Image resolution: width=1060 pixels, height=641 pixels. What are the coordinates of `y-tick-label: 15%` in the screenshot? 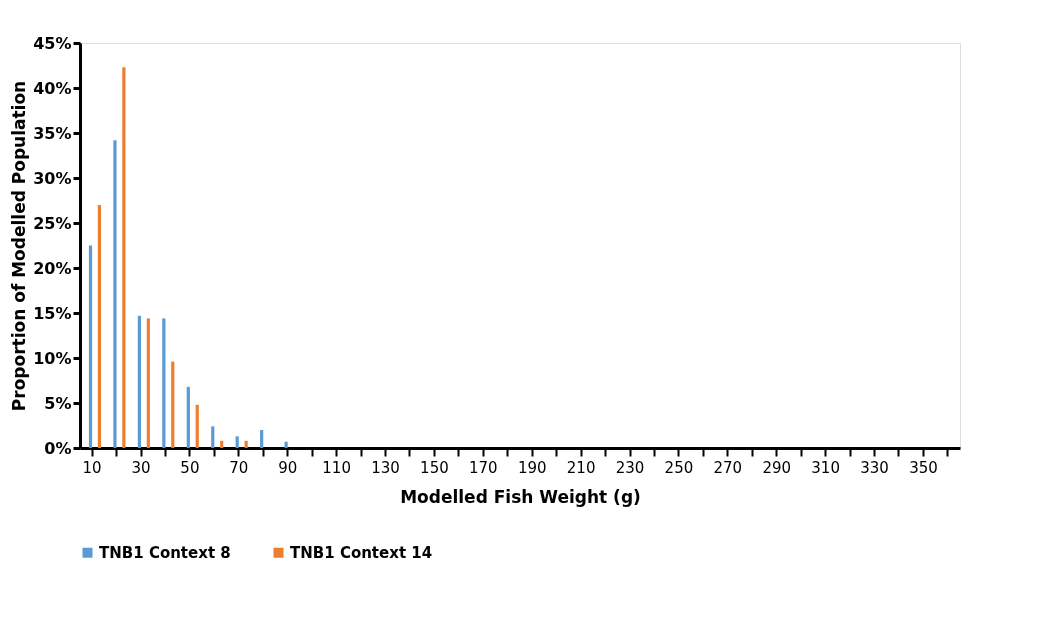 It's located at (52, 313).